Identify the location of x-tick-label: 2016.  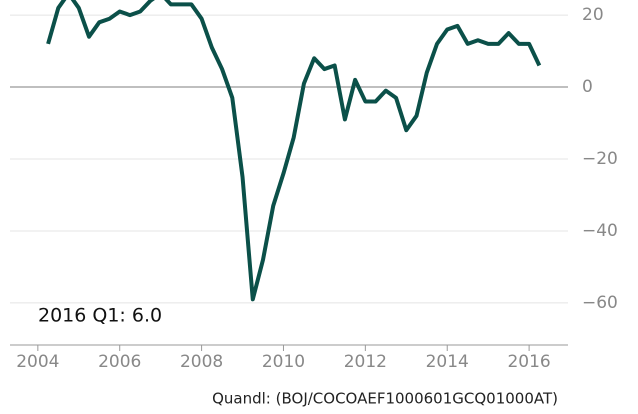
(528, 362).